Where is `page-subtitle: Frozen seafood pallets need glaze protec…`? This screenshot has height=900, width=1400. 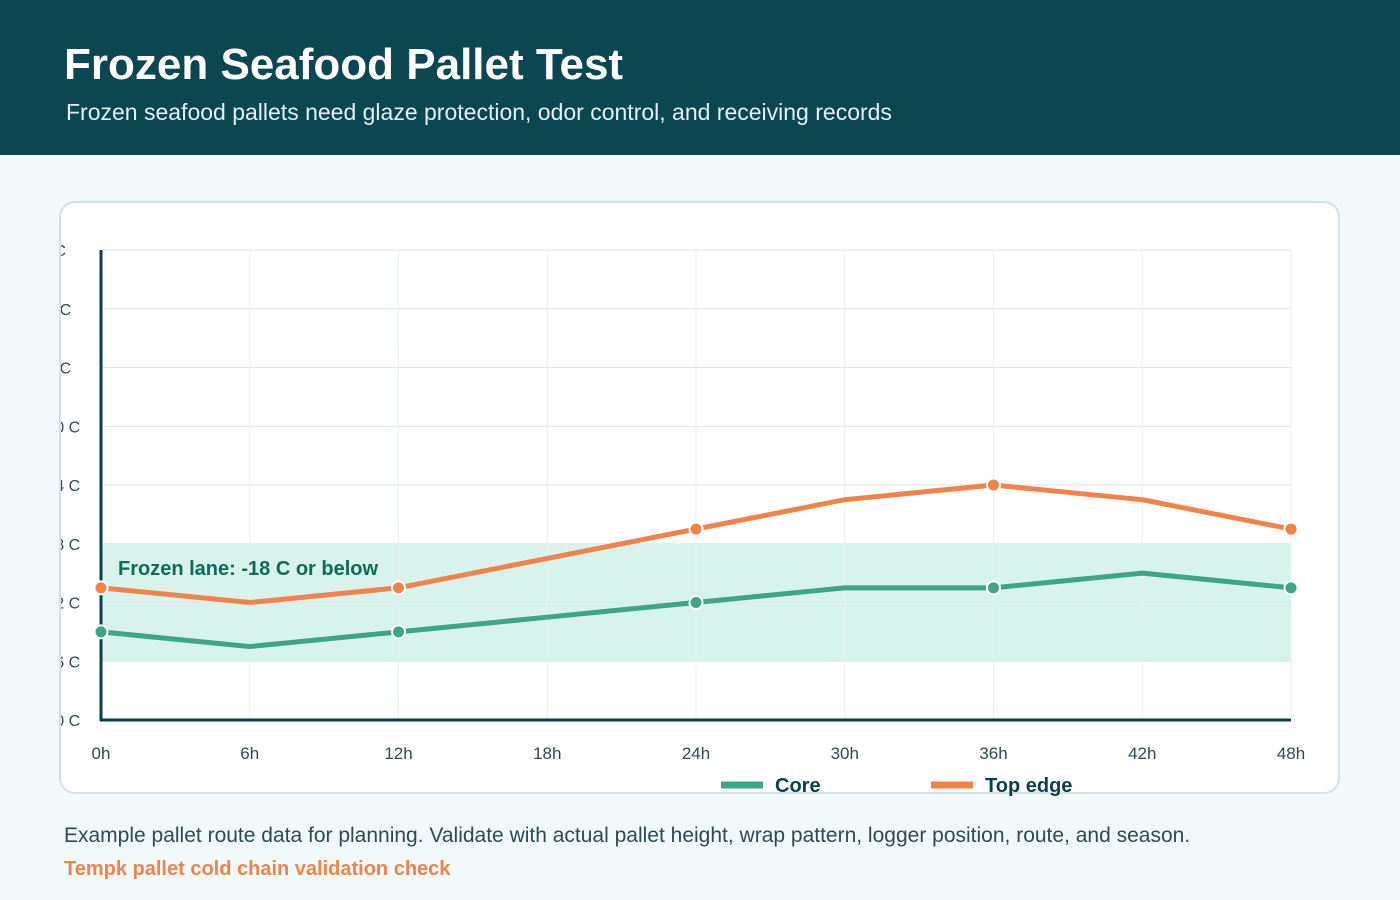 page-subtitle: Frozen seafood pallets need glaze protec… is located at coordinates (479, 112).